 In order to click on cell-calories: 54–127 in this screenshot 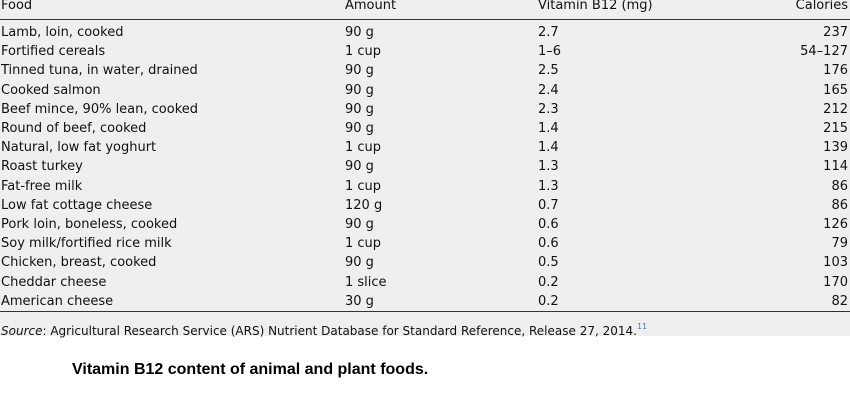, I will do `click(824, 52)`.